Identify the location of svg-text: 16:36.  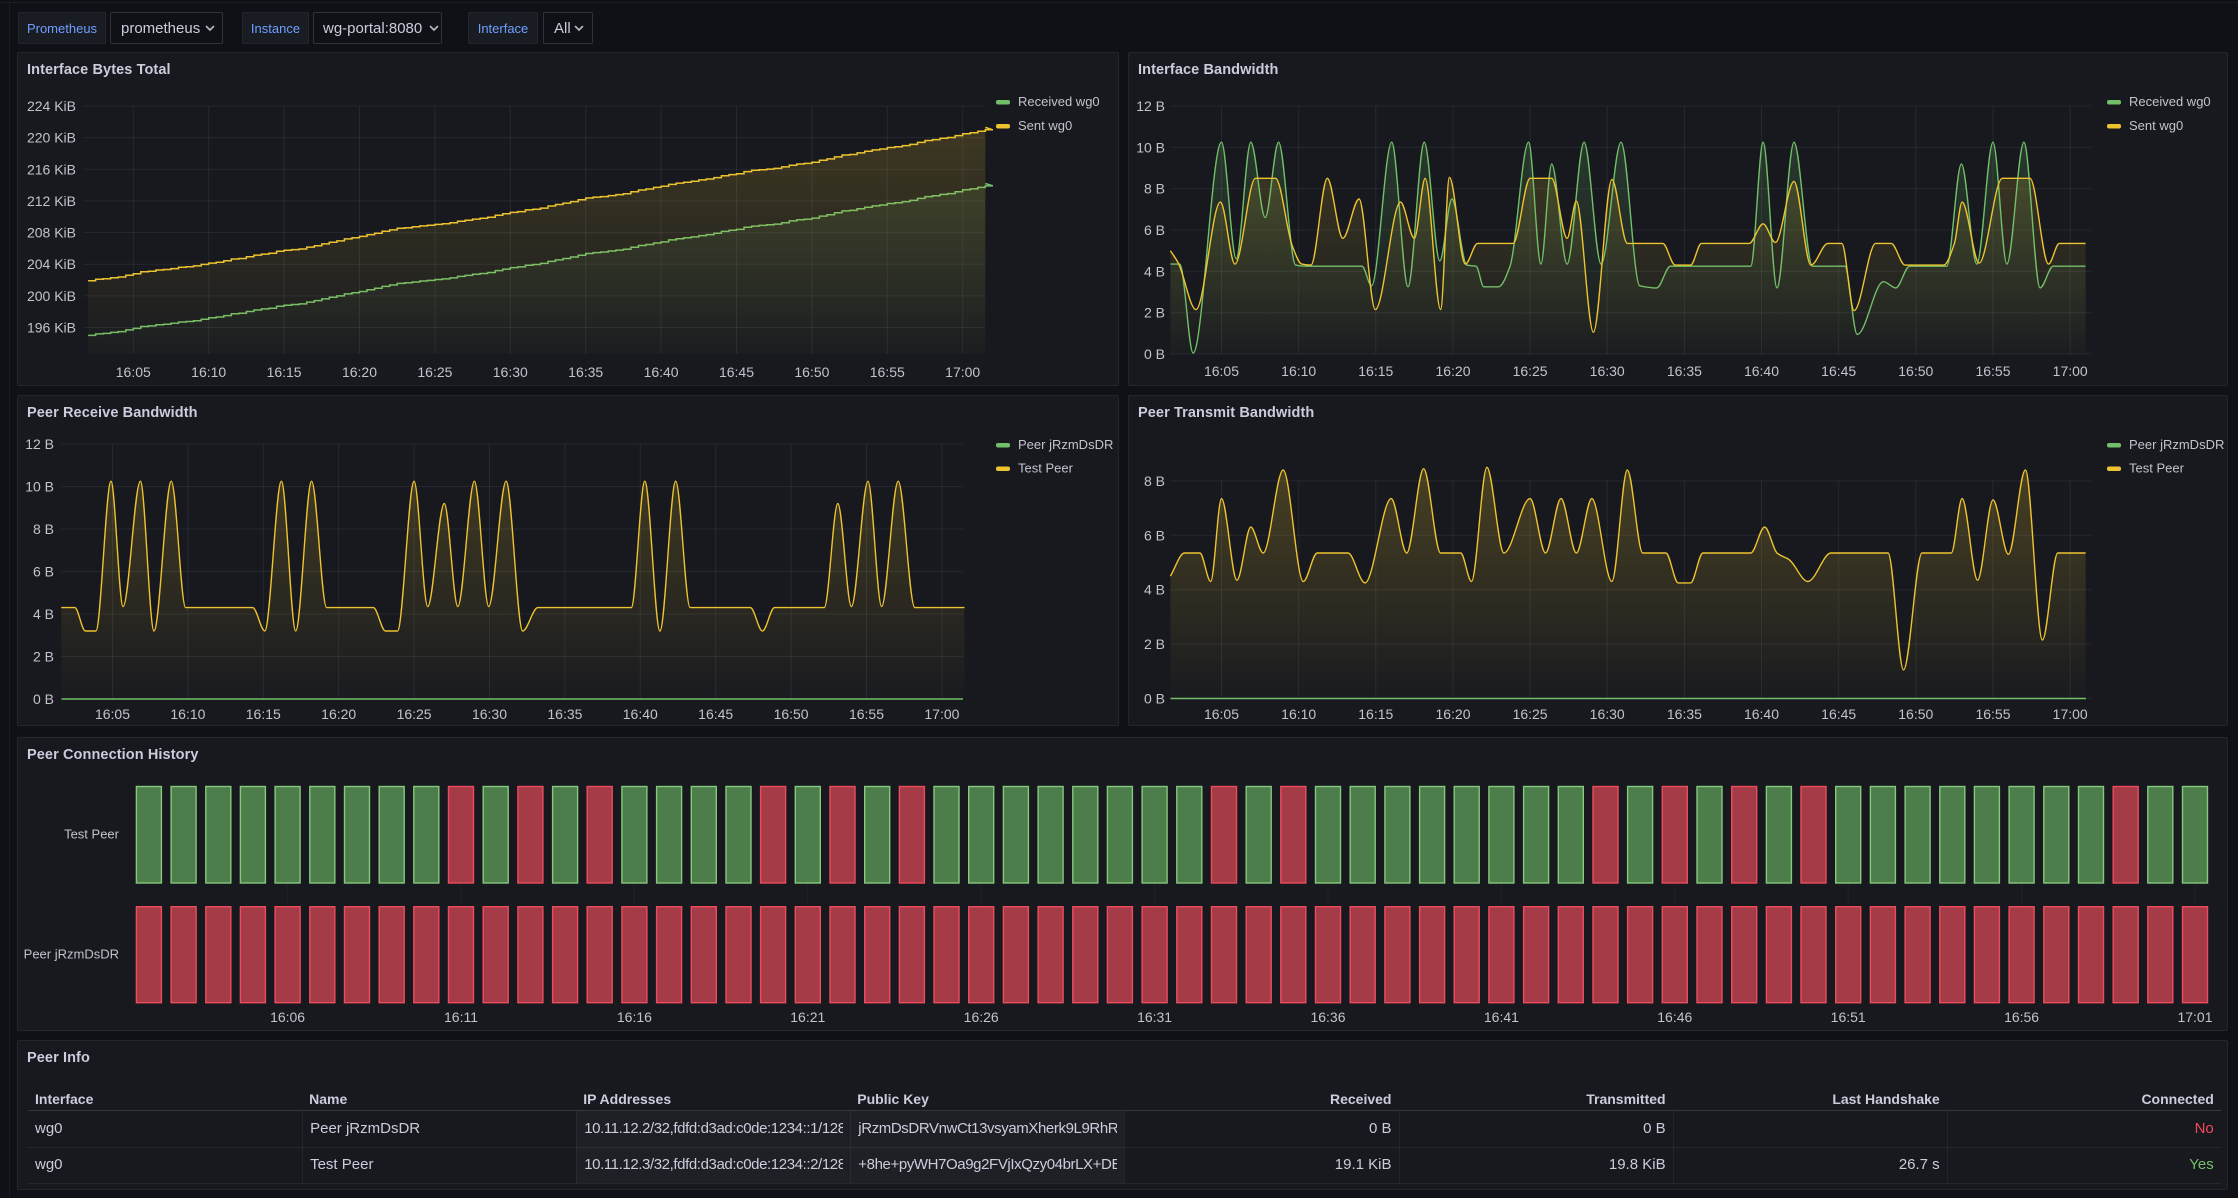
(1327, 1017).